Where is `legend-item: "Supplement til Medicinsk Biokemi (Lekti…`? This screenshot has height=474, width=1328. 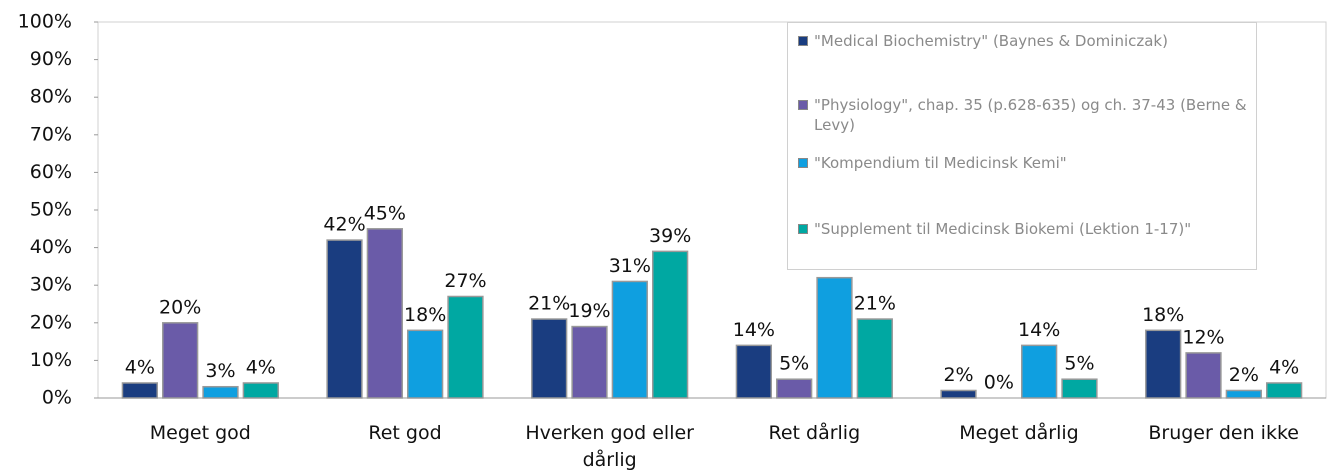
legend-item: "Supplement til Medicinsk Biokemi (Lekti… is located at coordinates (1023, 229).